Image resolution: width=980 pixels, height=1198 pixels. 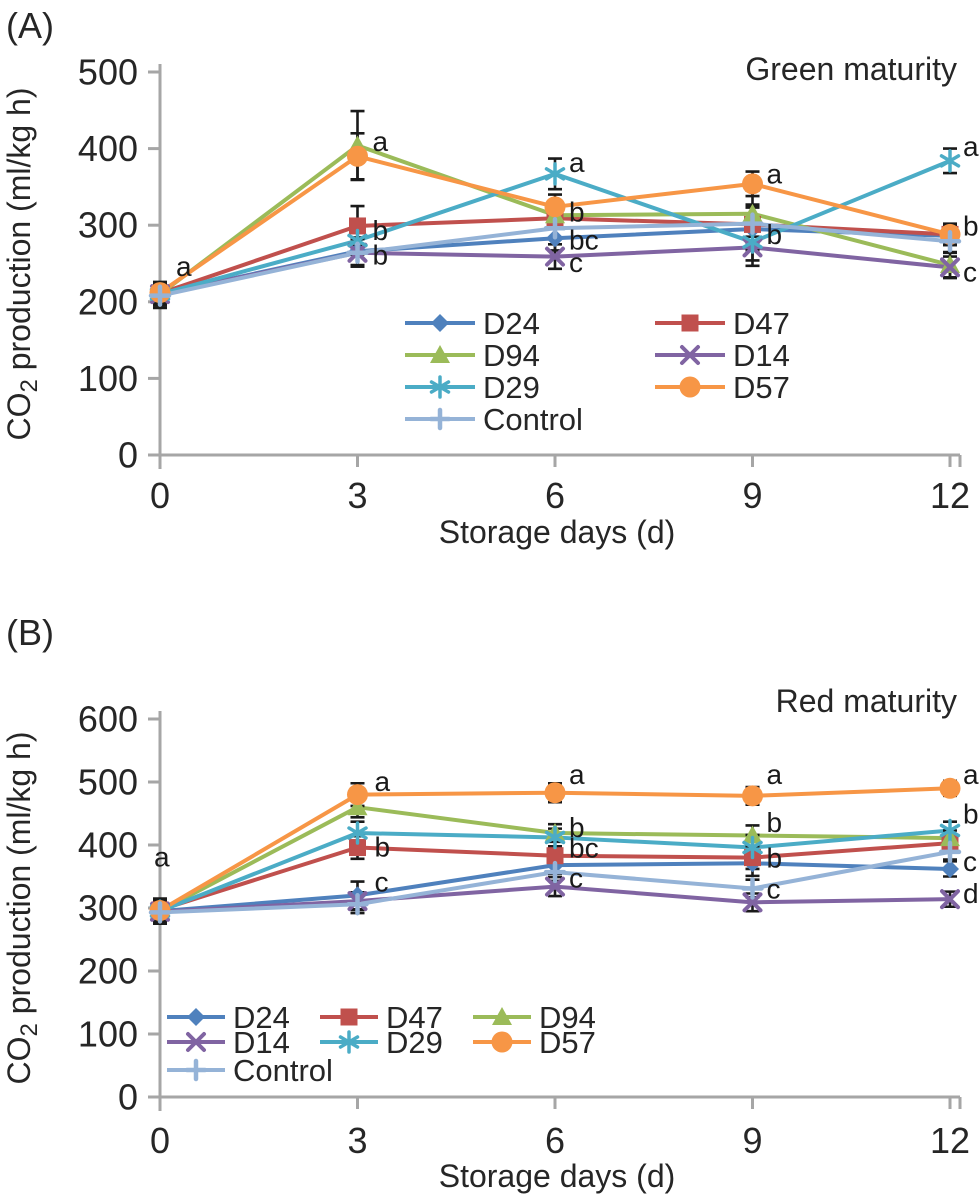 I want to click on legend-D94-marker, so click(x=502, y=1016).